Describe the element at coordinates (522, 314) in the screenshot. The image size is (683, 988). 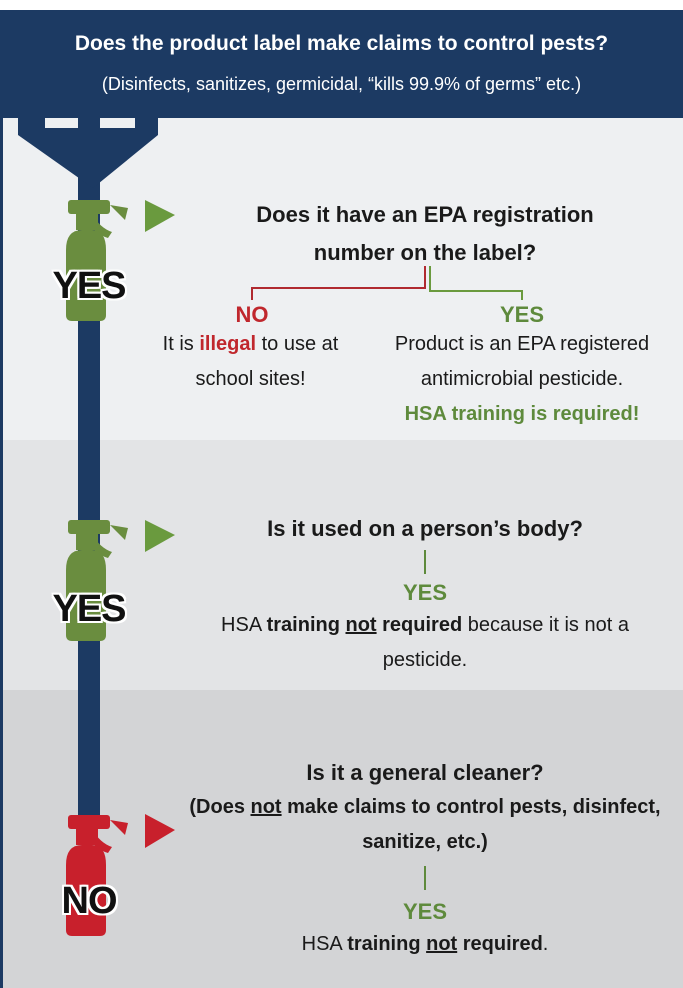
I see `branch-label: YES` at that location.